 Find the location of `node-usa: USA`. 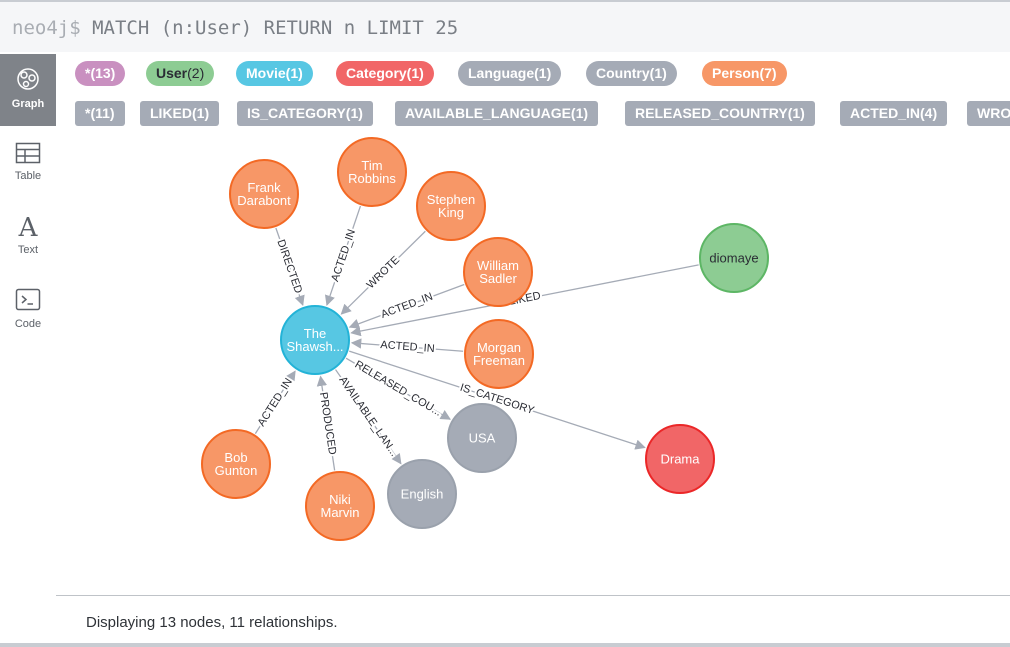

node-usa: USA is located at coordinates (482, 438).